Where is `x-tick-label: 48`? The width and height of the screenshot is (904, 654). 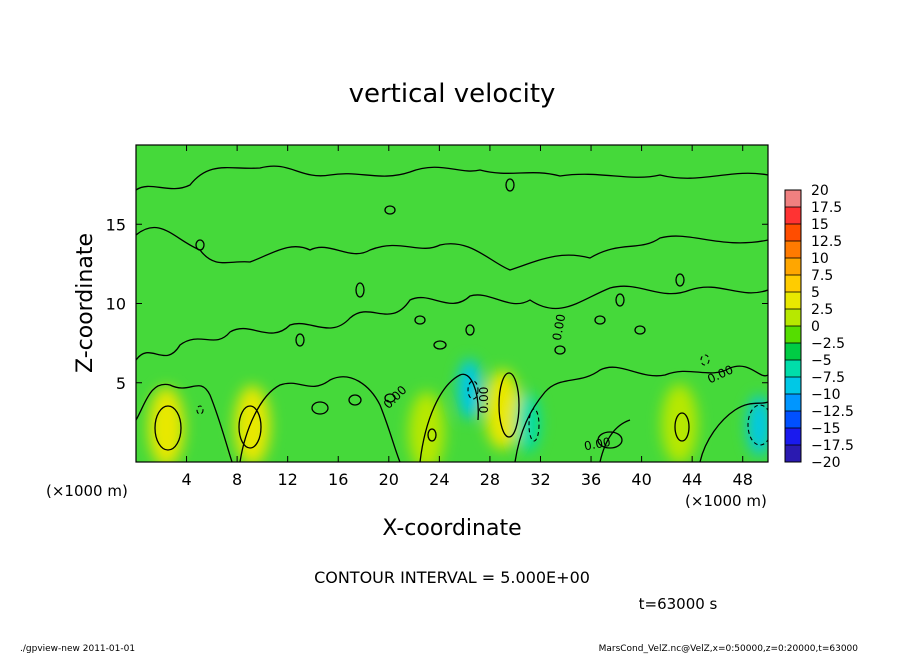 x-tick-label: 48 is located at coordinates (743, 479).